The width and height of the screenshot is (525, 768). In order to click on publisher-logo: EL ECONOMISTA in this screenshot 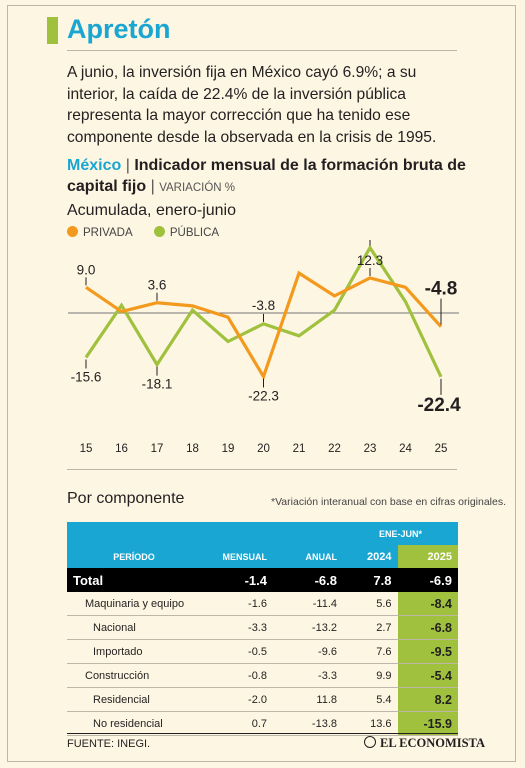, I will do `click(424, 743)`.